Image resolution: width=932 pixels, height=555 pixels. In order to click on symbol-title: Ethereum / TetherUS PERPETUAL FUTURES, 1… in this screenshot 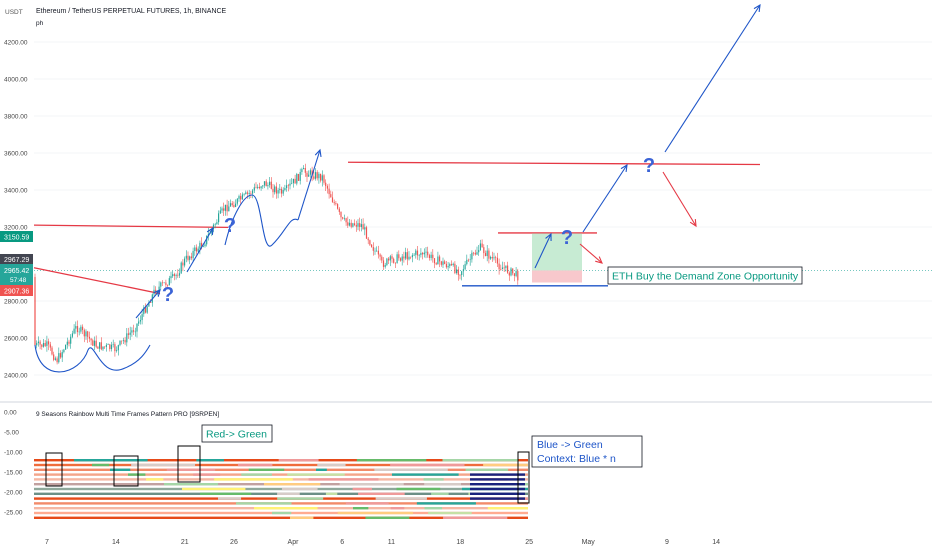, I will do `click(131, 11)`.